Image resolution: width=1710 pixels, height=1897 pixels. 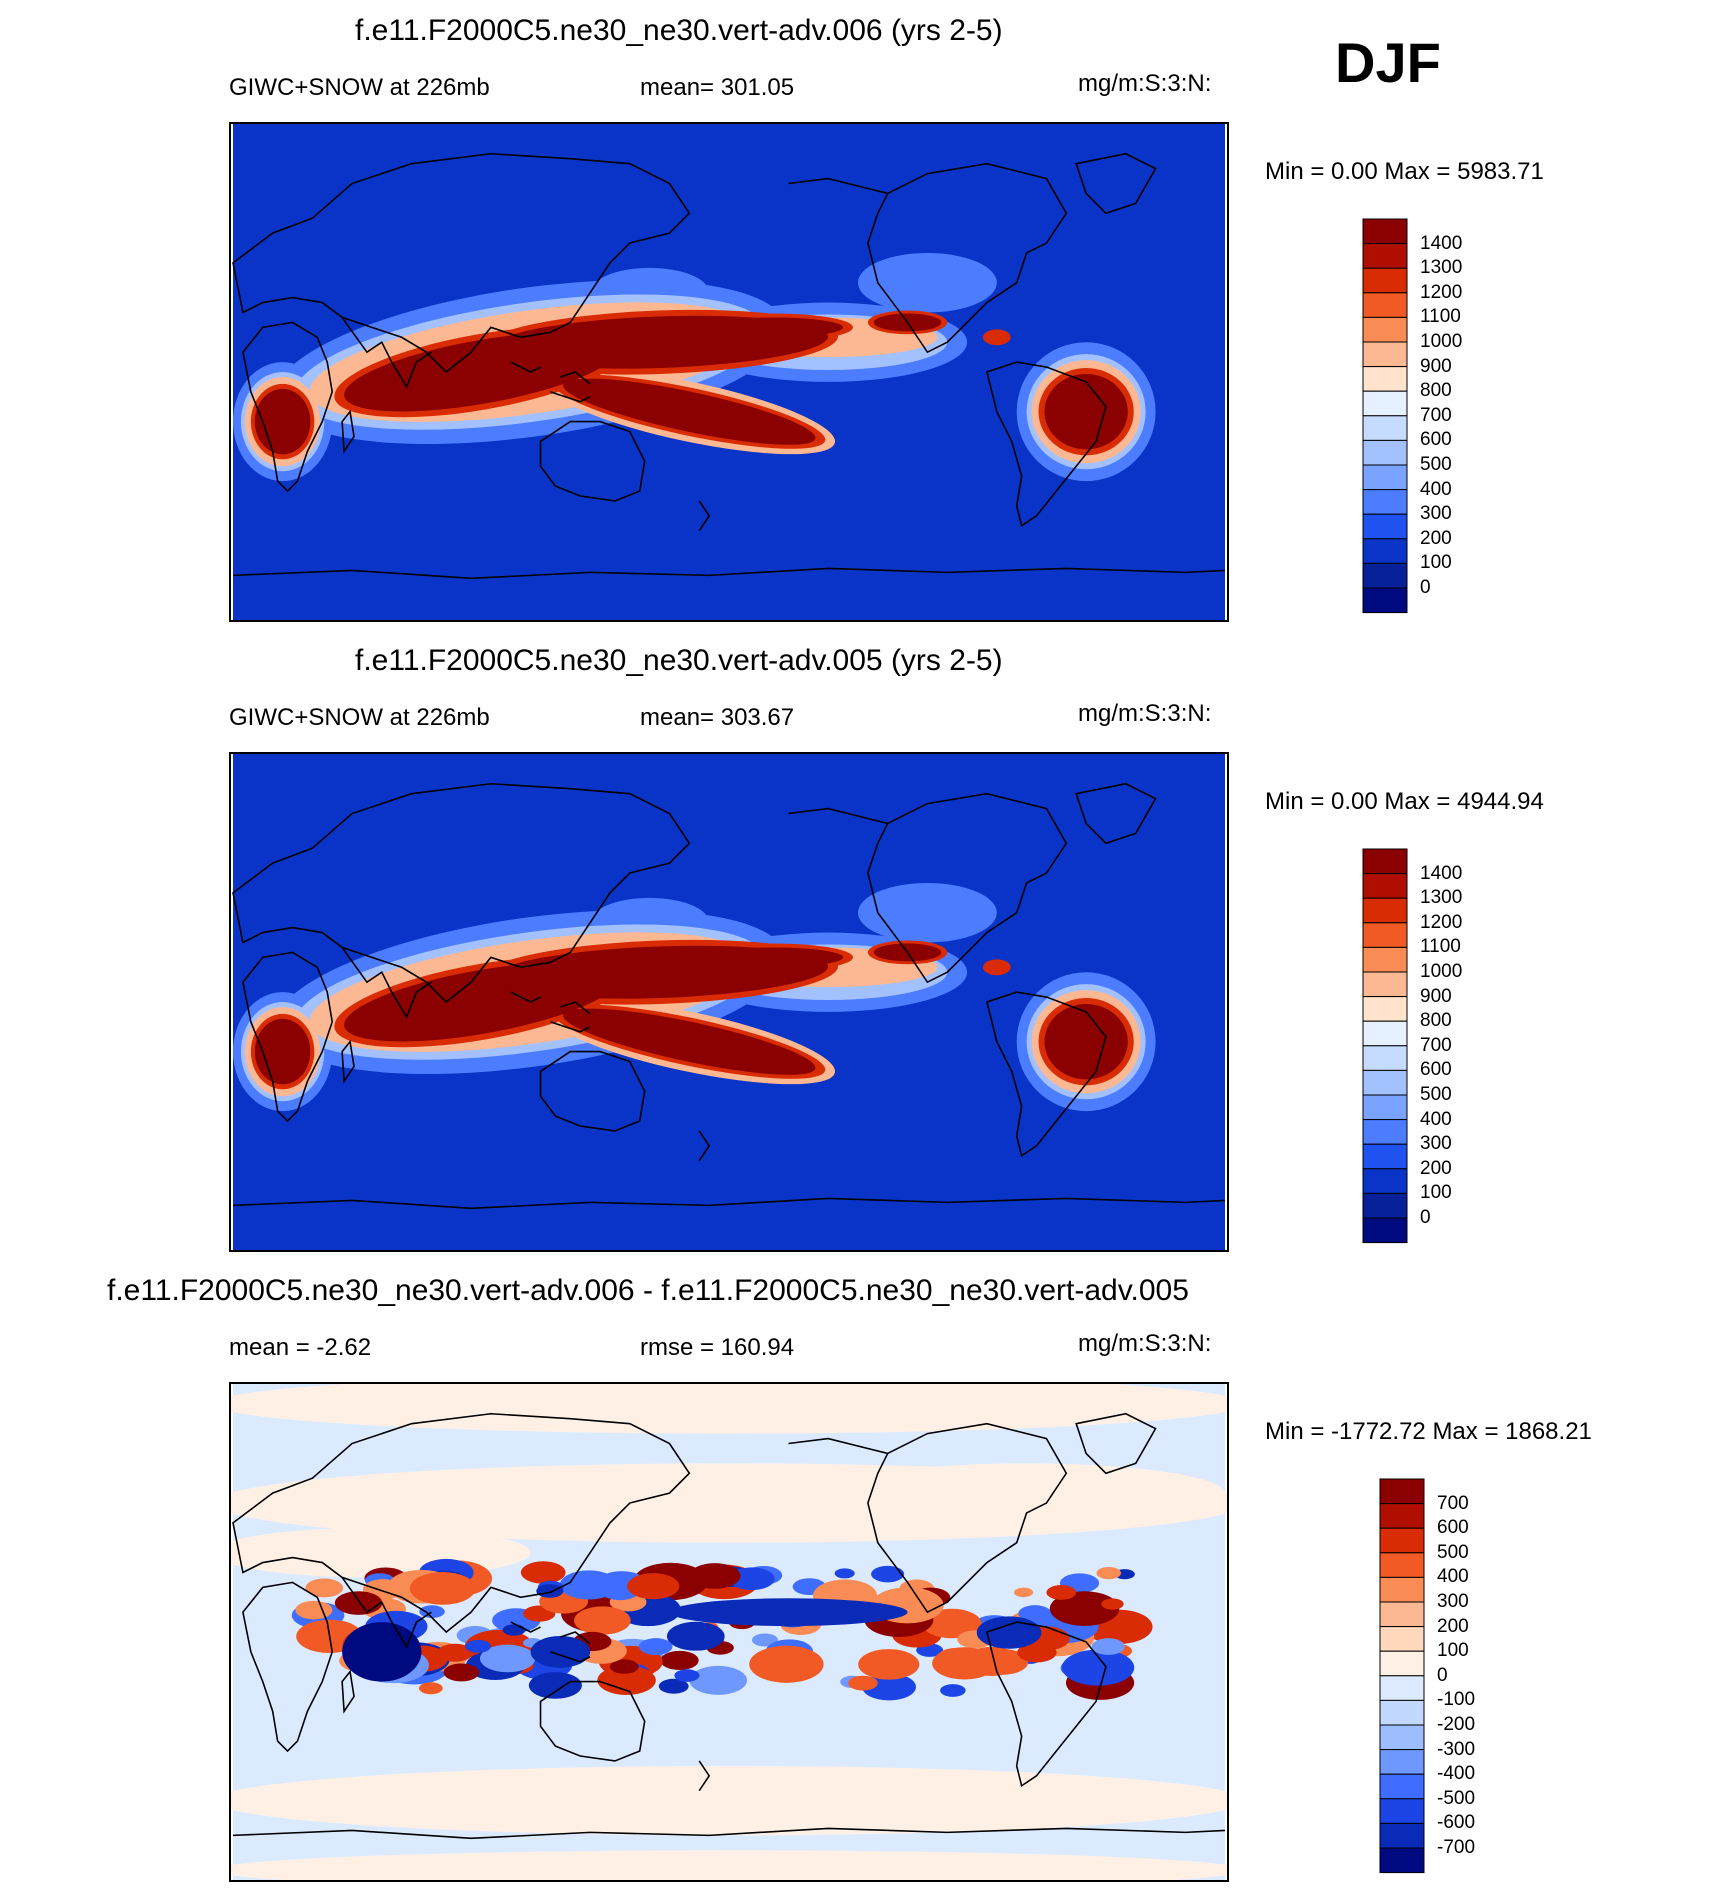 I want to click on panel-1-mean-label: mean= 301.05, so click(x=717, y=87).